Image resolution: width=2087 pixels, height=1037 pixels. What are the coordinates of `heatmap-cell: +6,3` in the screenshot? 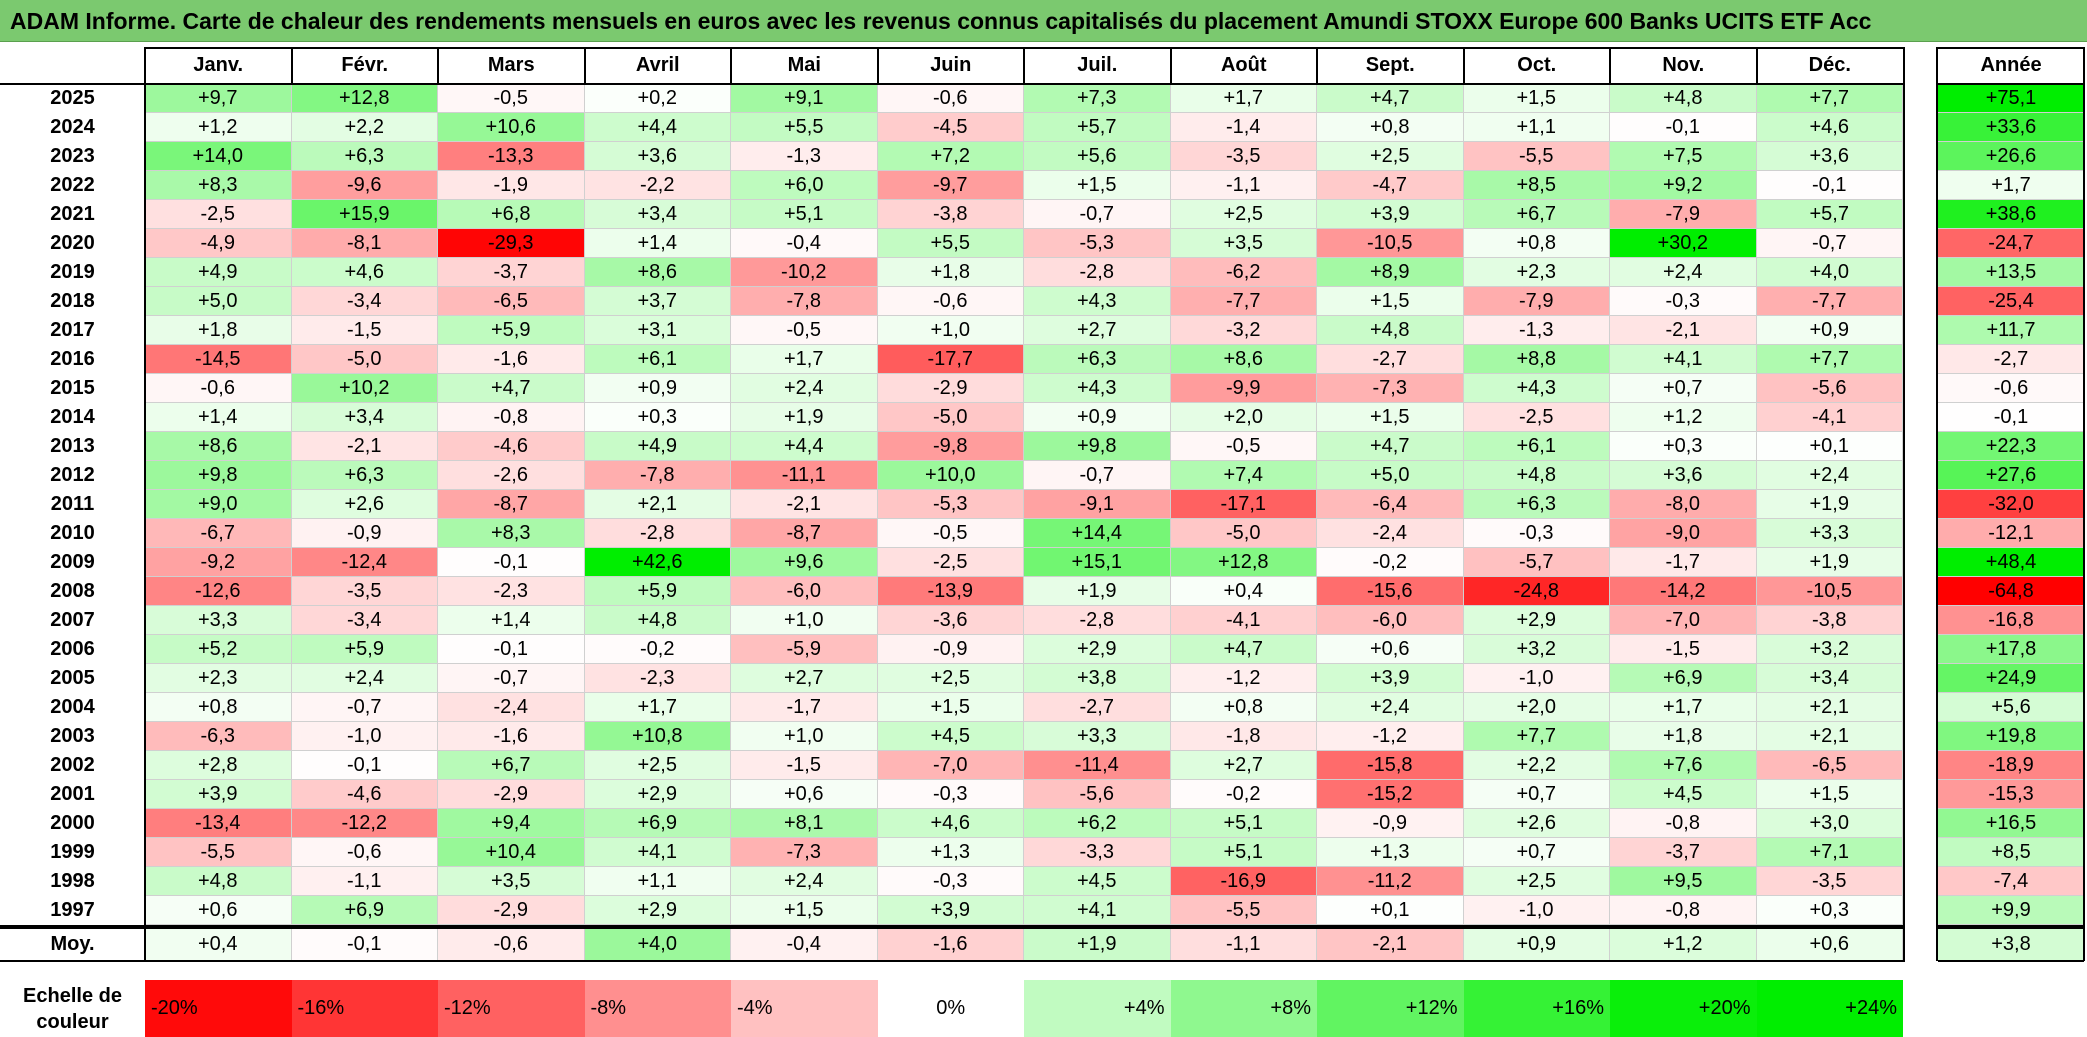 It's located at (364, 156).